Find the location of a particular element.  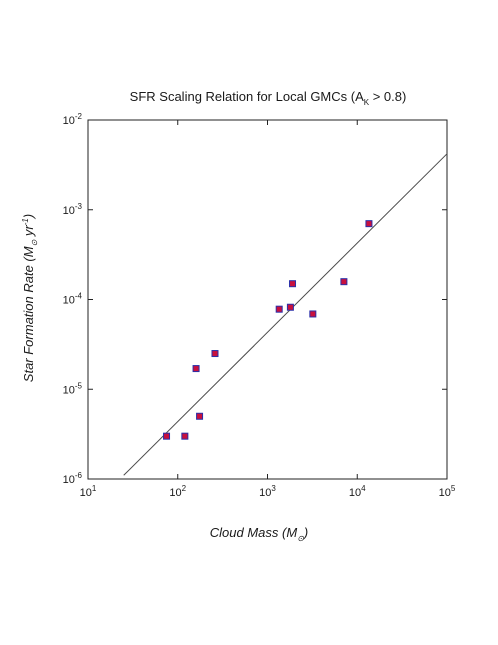

y-tick-labels: 10⁻⁶ 10⁻⁵ 10⁻⁴ 10⁻³ 10⁻² is located at coordinates (73, 299).